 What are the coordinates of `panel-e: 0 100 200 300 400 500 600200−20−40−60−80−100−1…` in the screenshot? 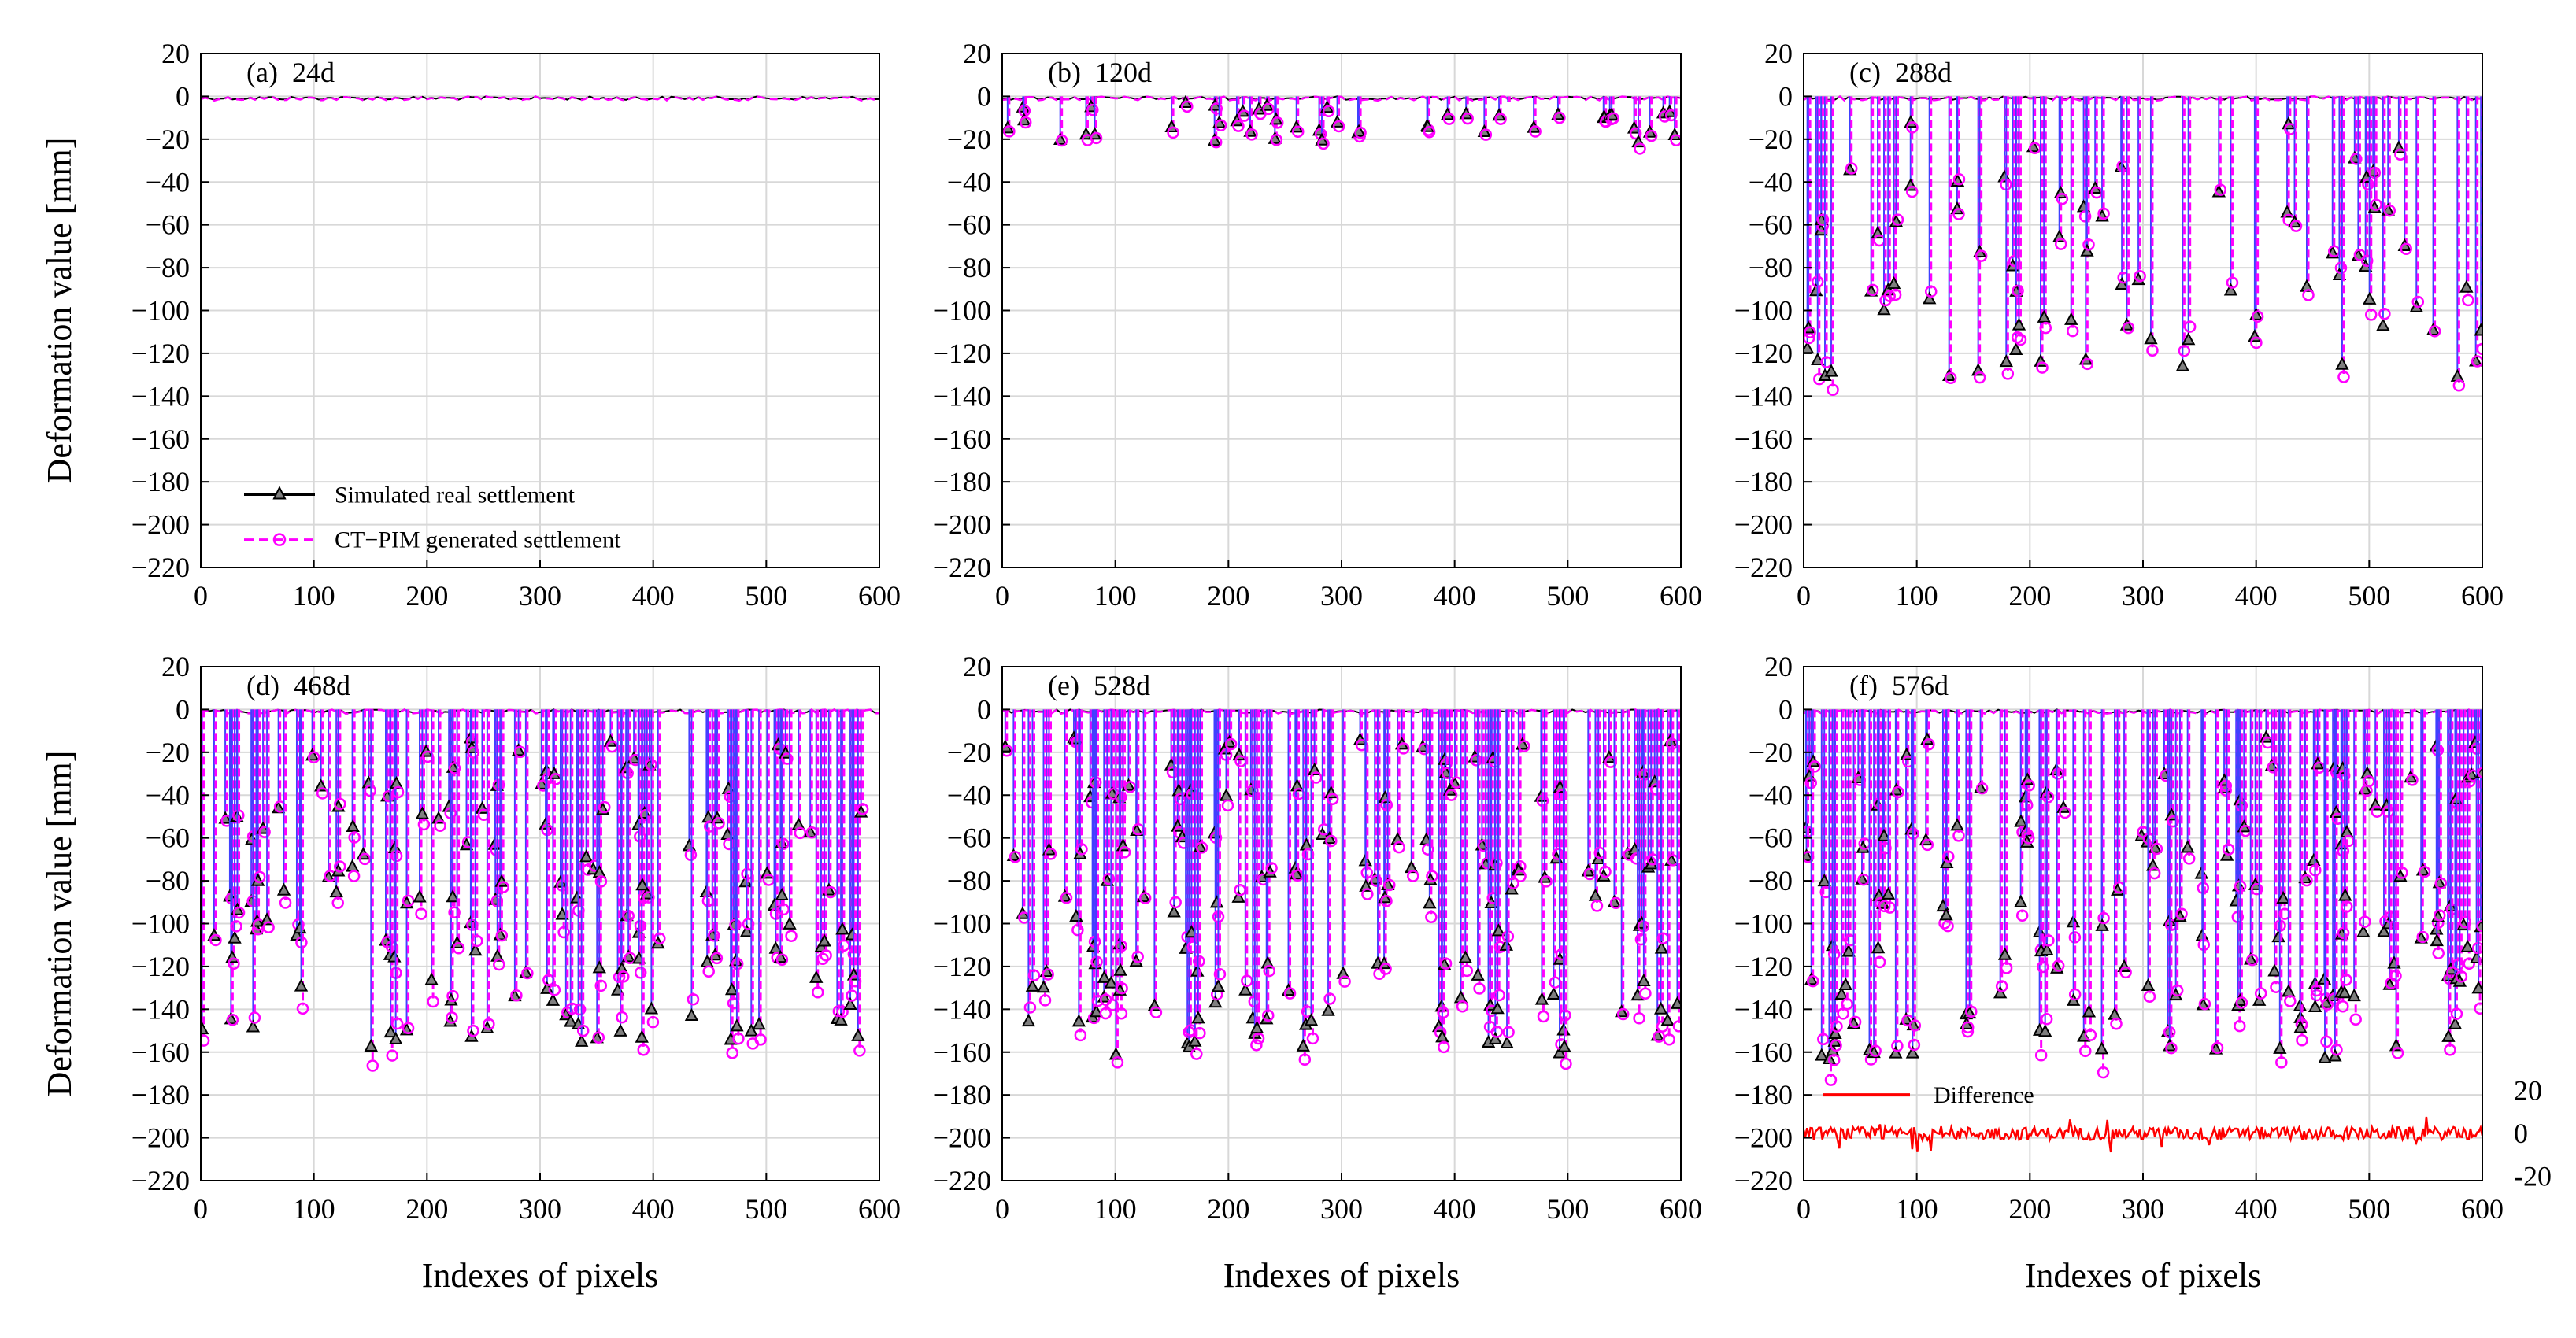 It's located at (1317, 973).